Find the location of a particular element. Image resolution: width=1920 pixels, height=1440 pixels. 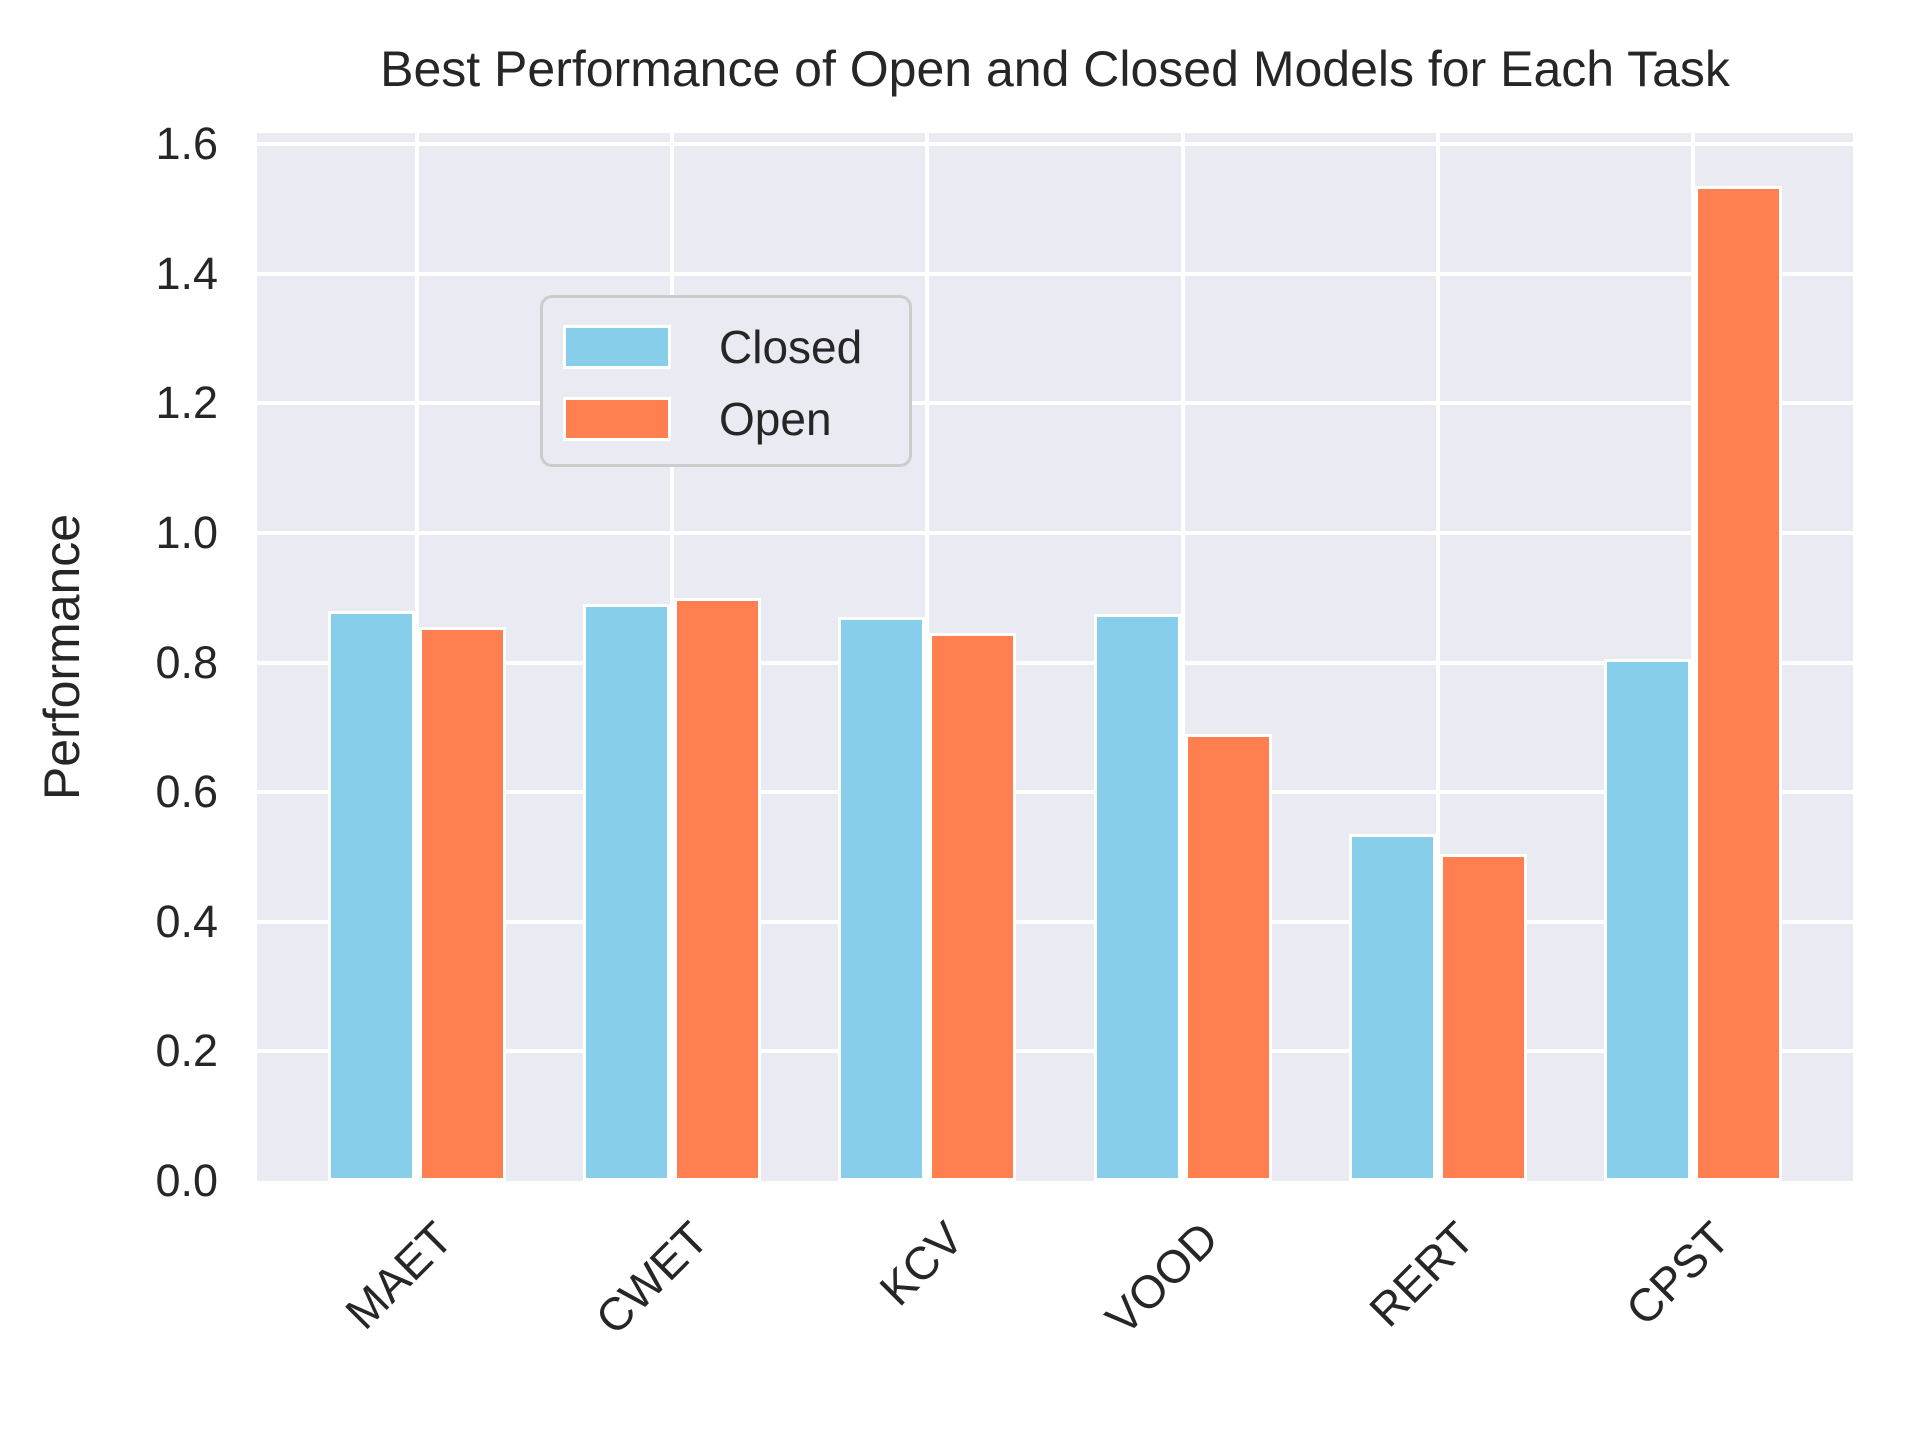

gridline-v-CPST is located at coordinates (1693, 657).